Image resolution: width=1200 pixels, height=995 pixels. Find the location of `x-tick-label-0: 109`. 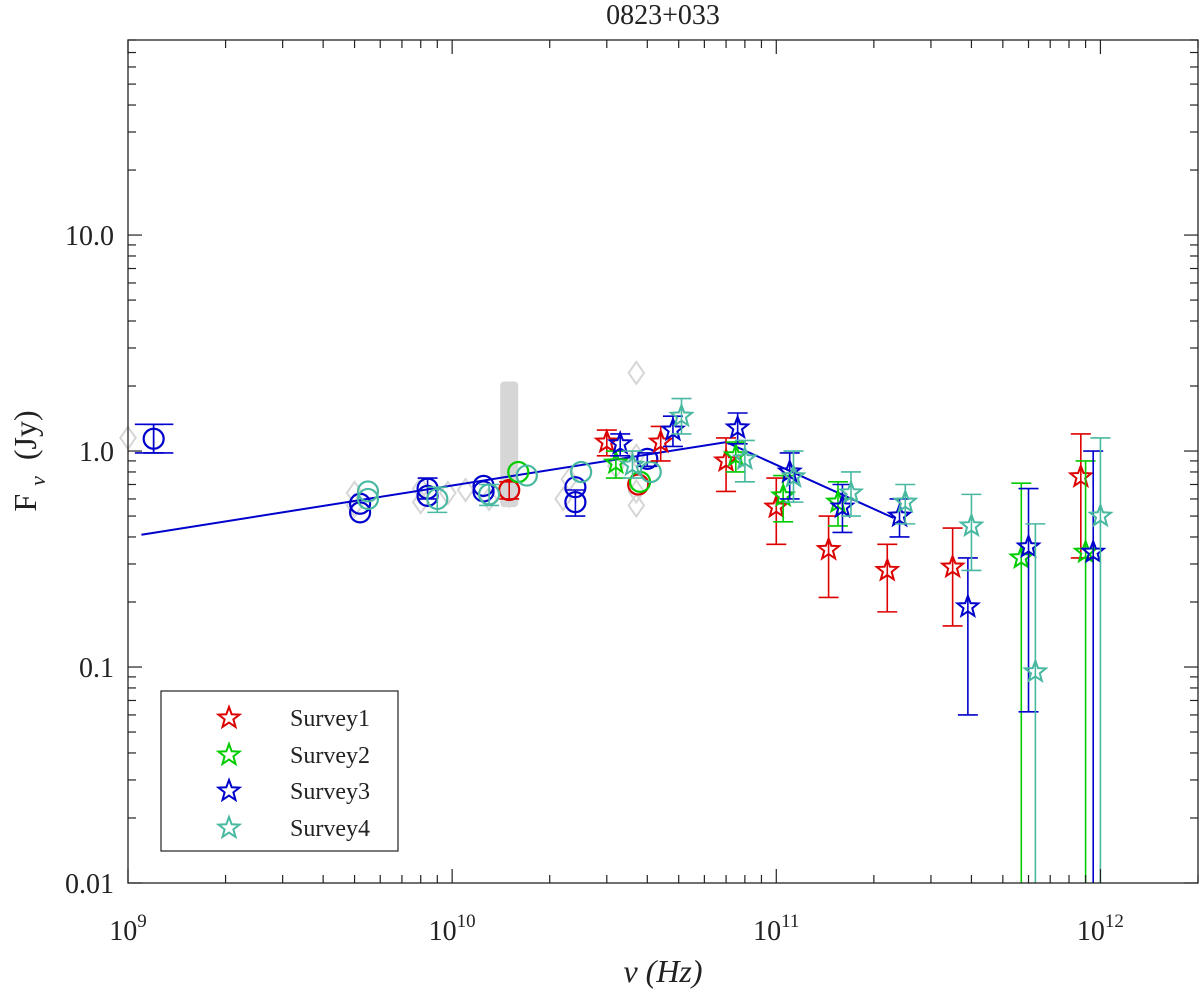

x-tick-label-0: 109 is located at coordinates (128, 929).